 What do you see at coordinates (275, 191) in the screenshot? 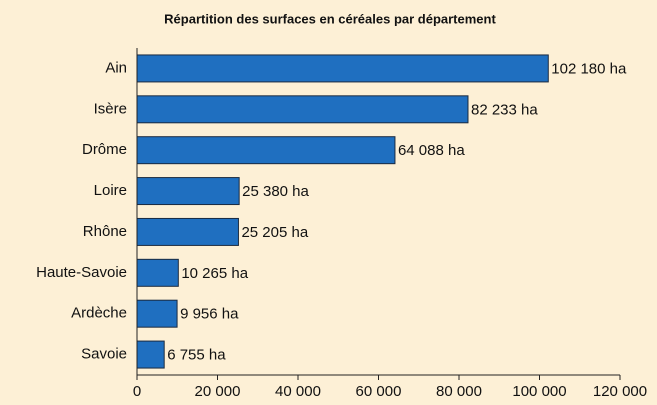
I see `value-label: 25 380 ha` at bounding box center [275, 191].